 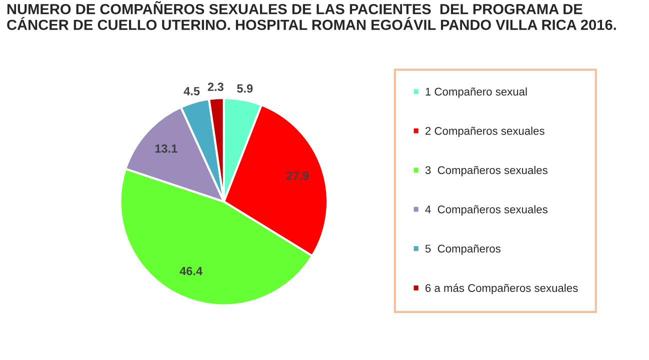 What do you see at coordinates (485, 132) in the screenshot?
I see `legend-label: 2 Compañeros sexuales` at bounding box center [485, 132].